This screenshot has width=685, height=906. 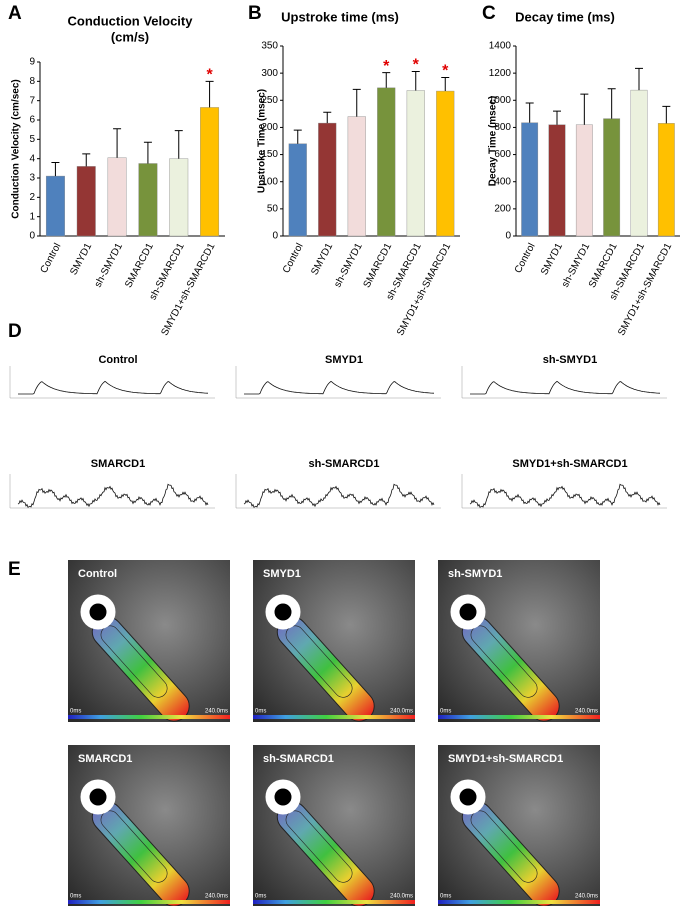 What do you see at coordinates (475, 574) in the screenshot?
I see `map-title: sh-SMYD1` at bounding box center [475, 574].